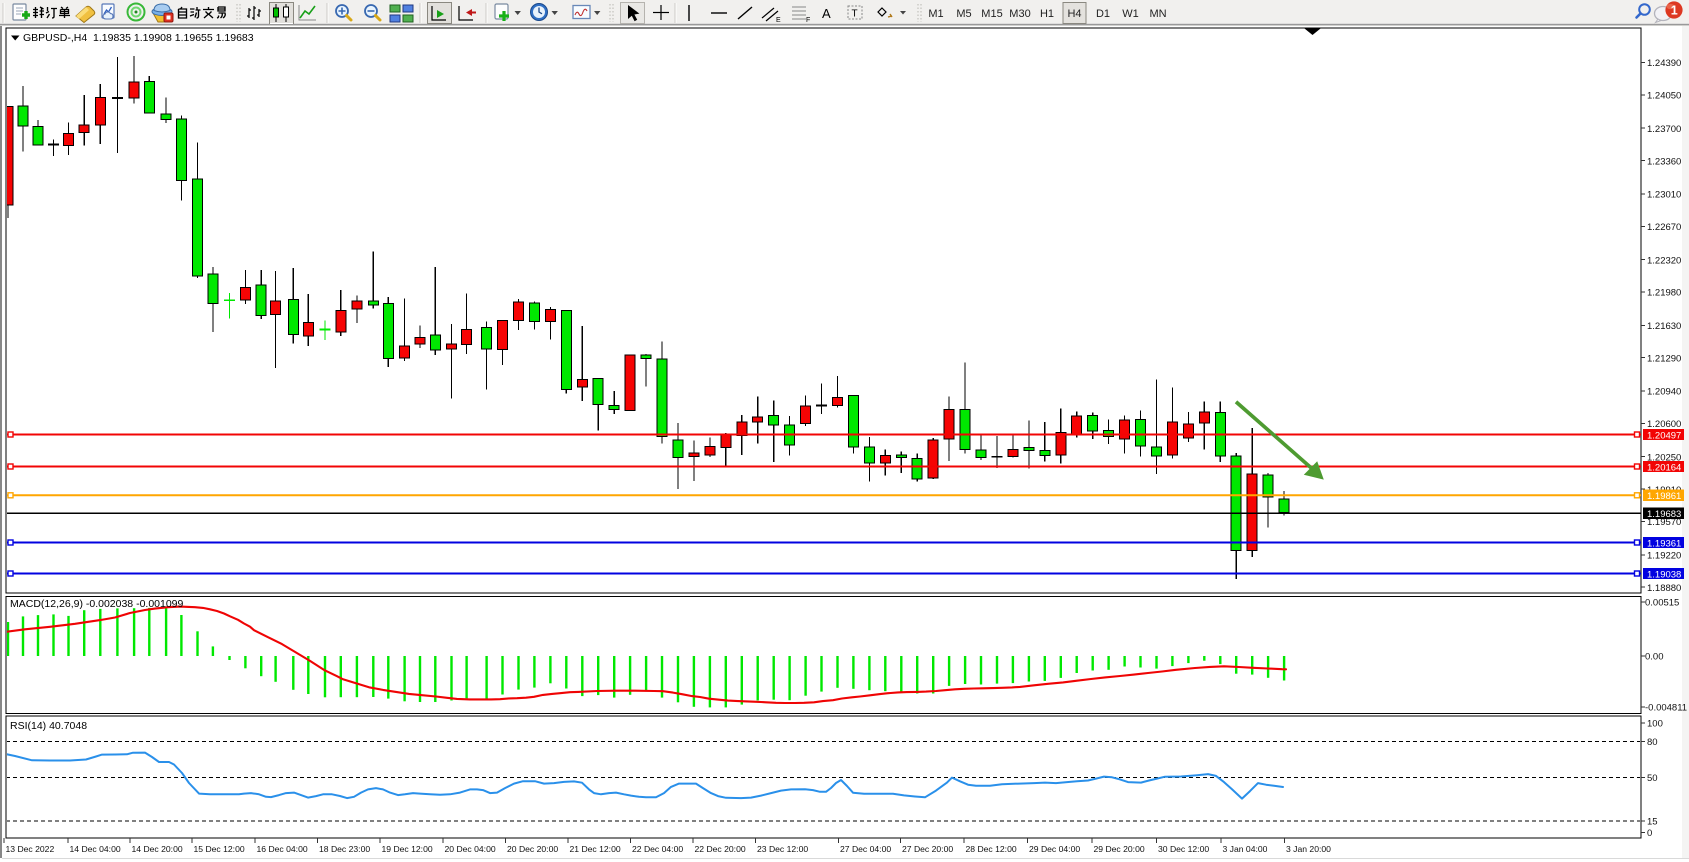  I want to click on svg-text: -0.004811, so click(1666, 708).